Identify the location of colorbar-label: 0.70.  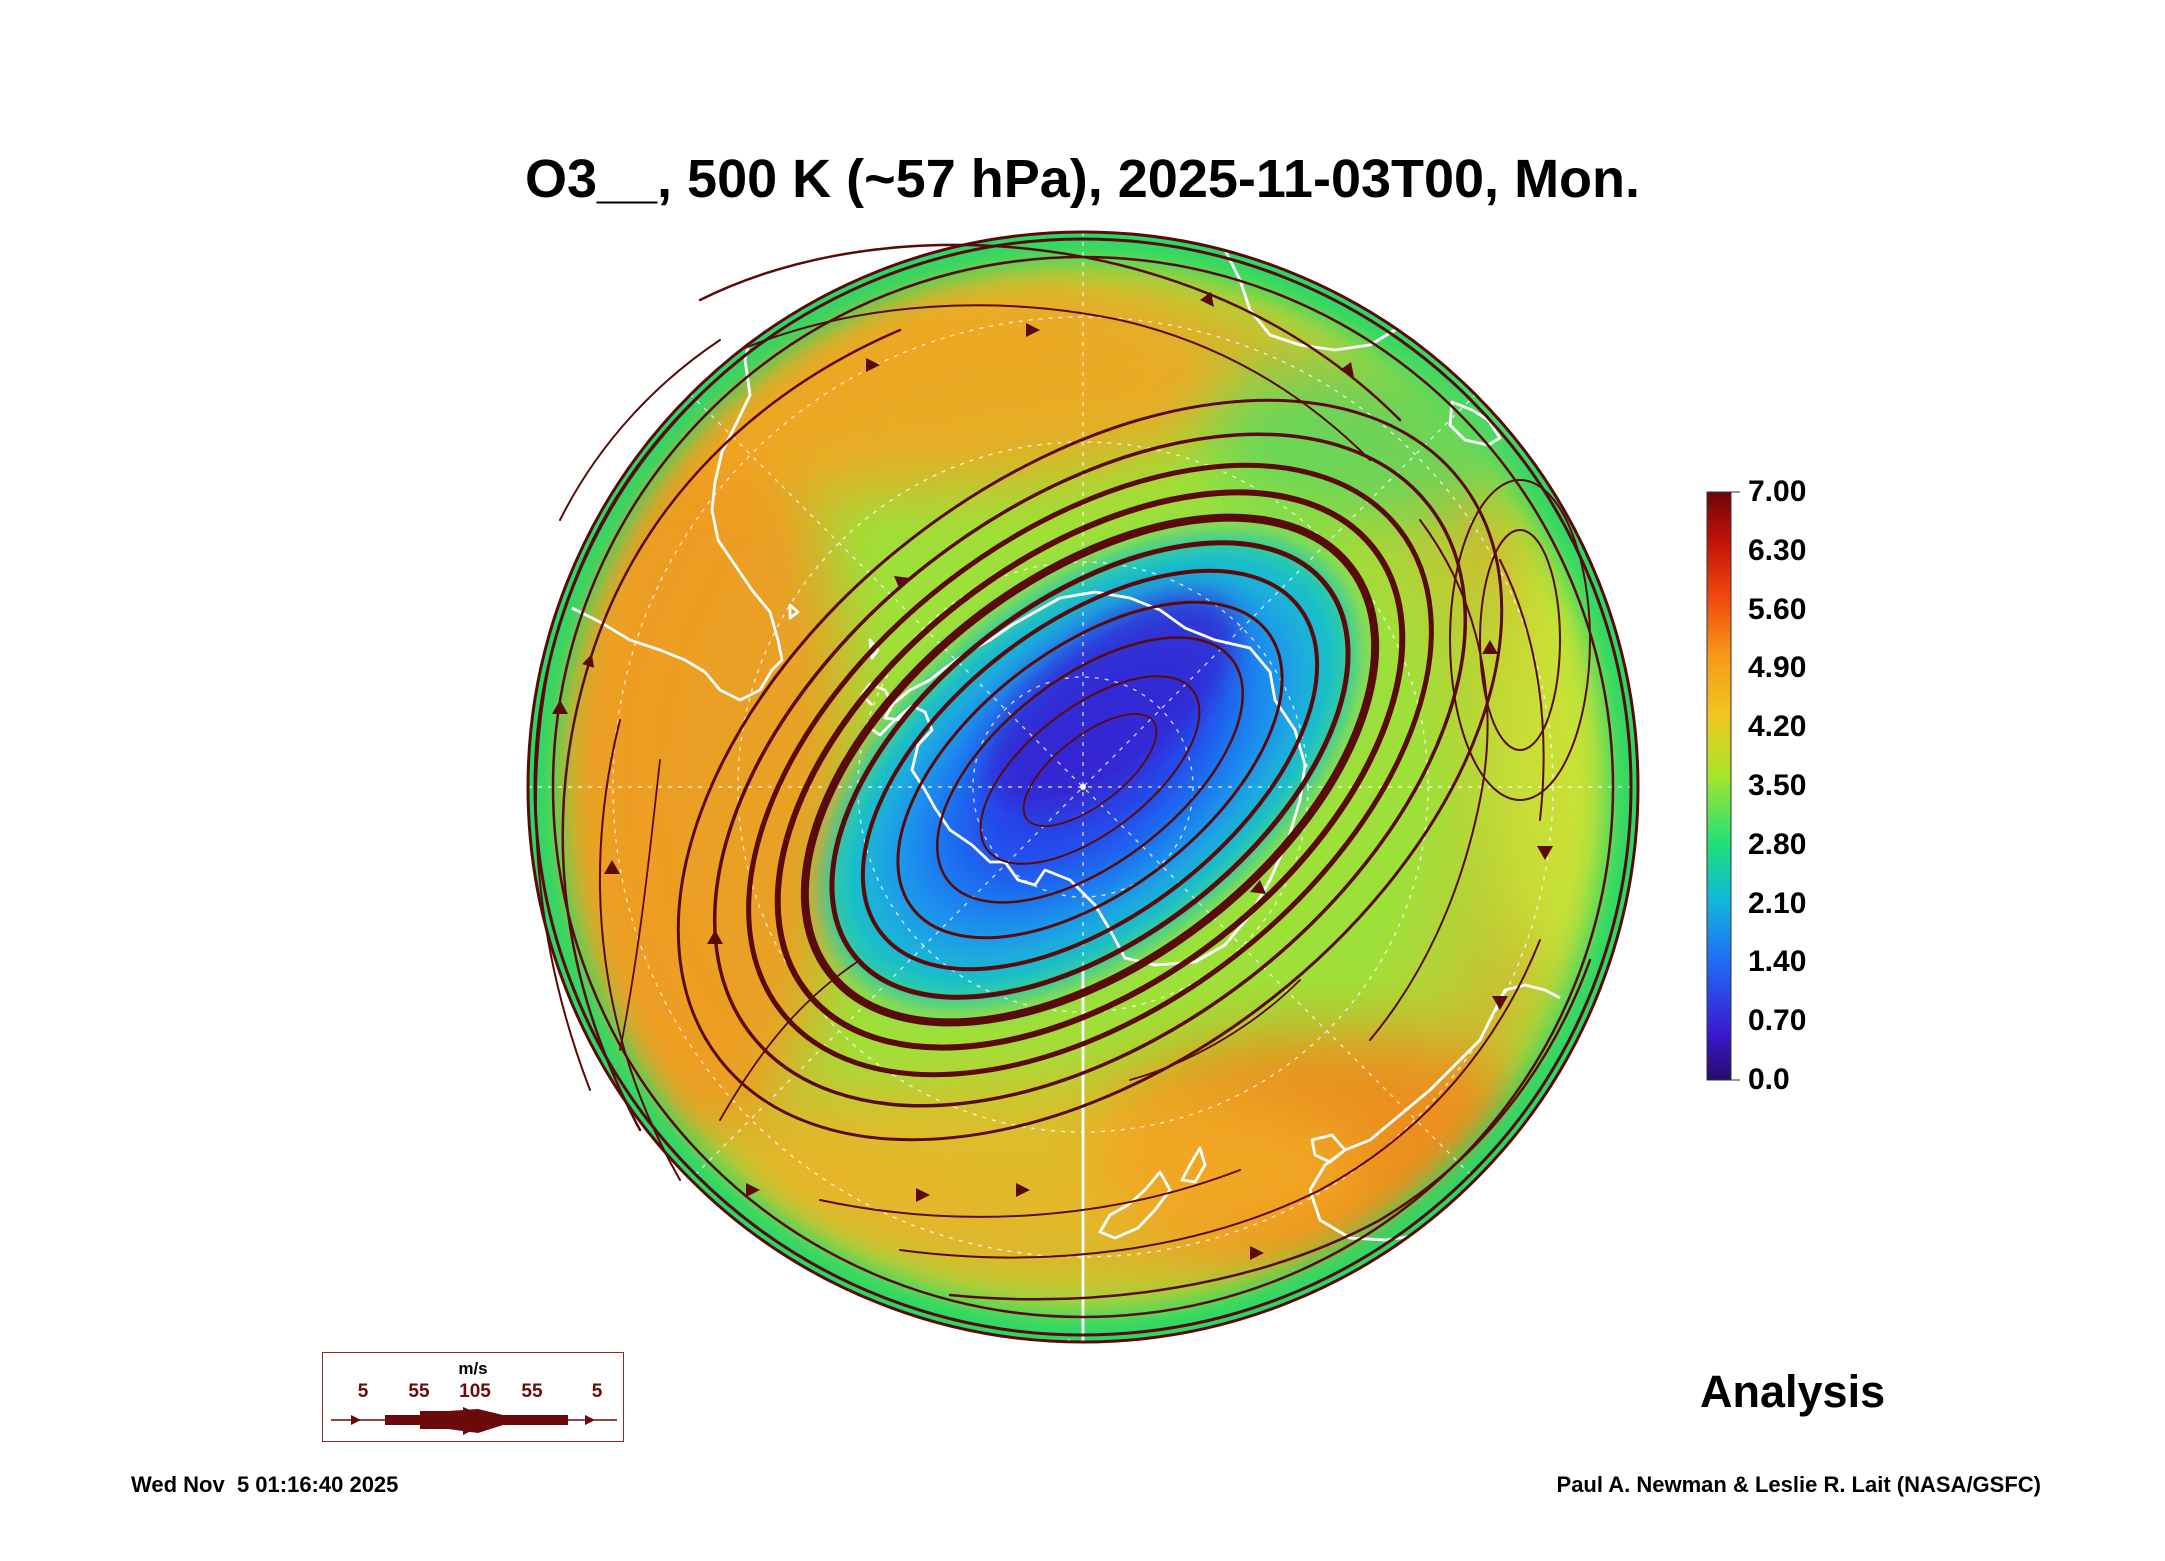
(1777, 1020).